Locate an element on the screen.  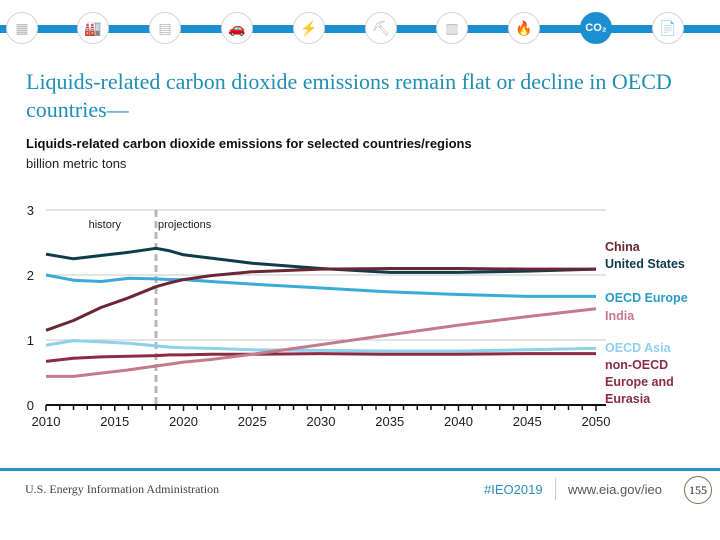
legend-label: OECD Europe is located at coordinates (646, 298).